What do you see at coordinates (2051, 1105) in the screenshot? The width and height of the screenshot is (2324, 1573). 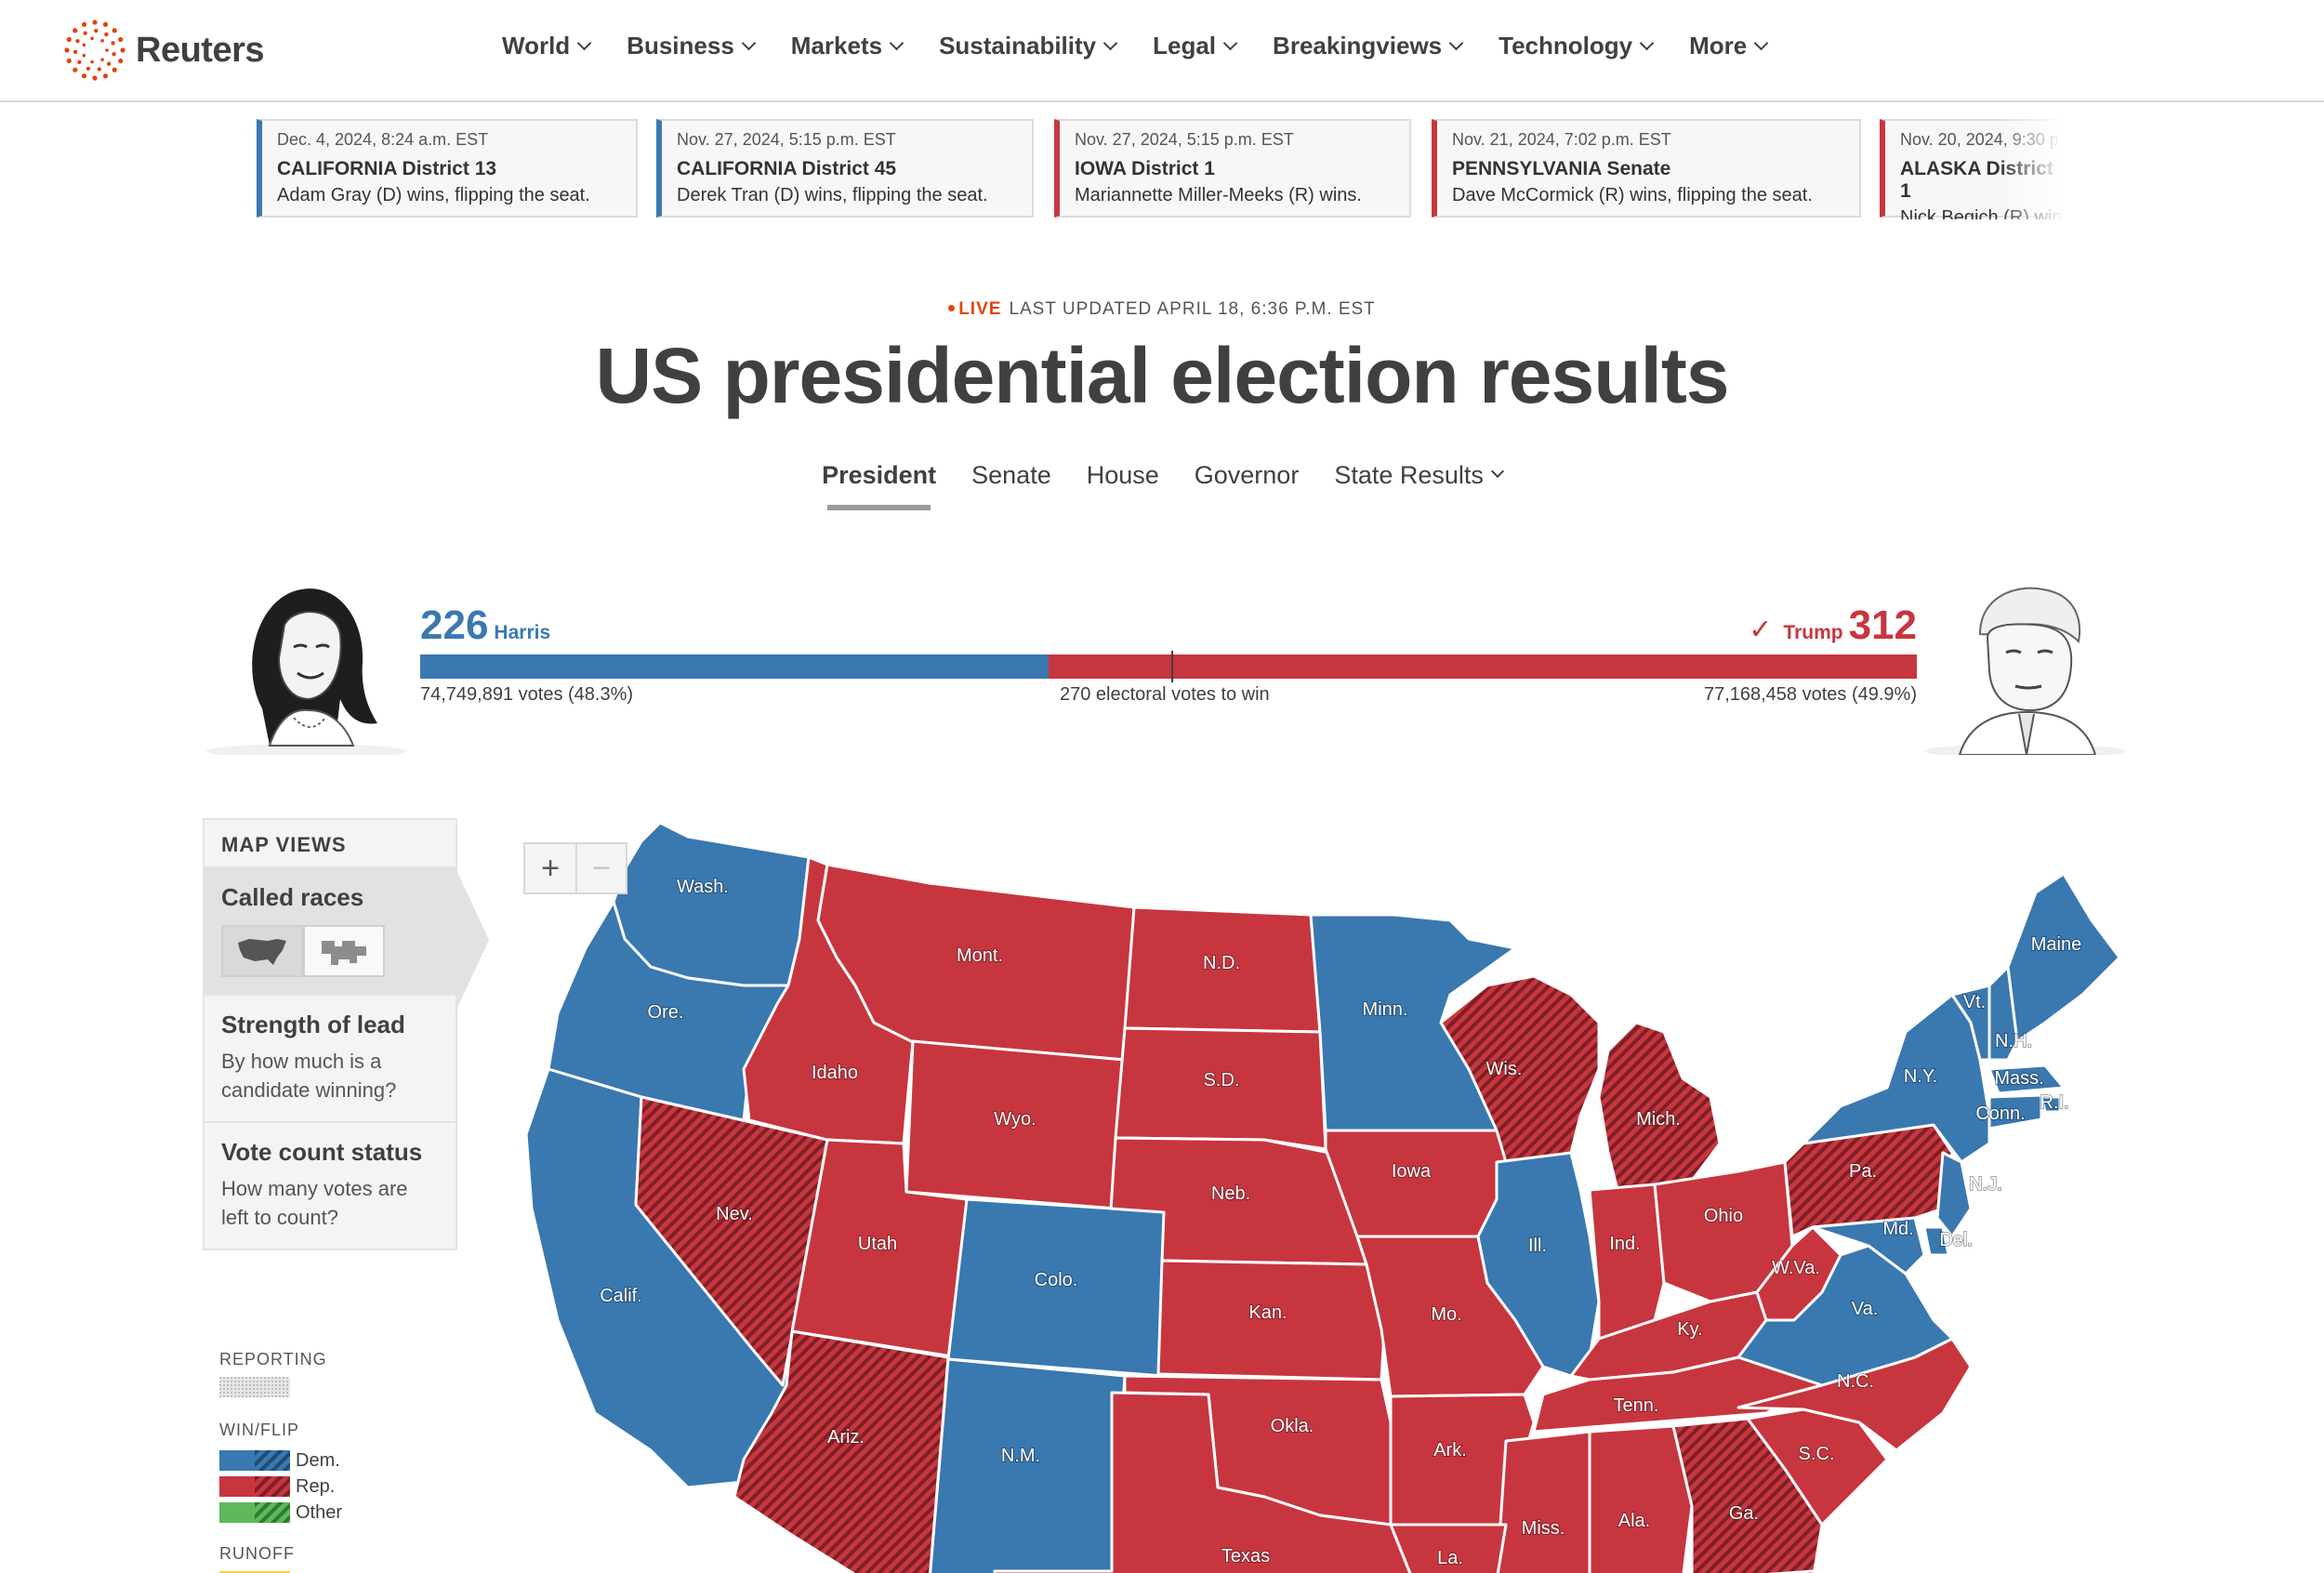 I see `state-ri` at bounding box center [2051, 1105].